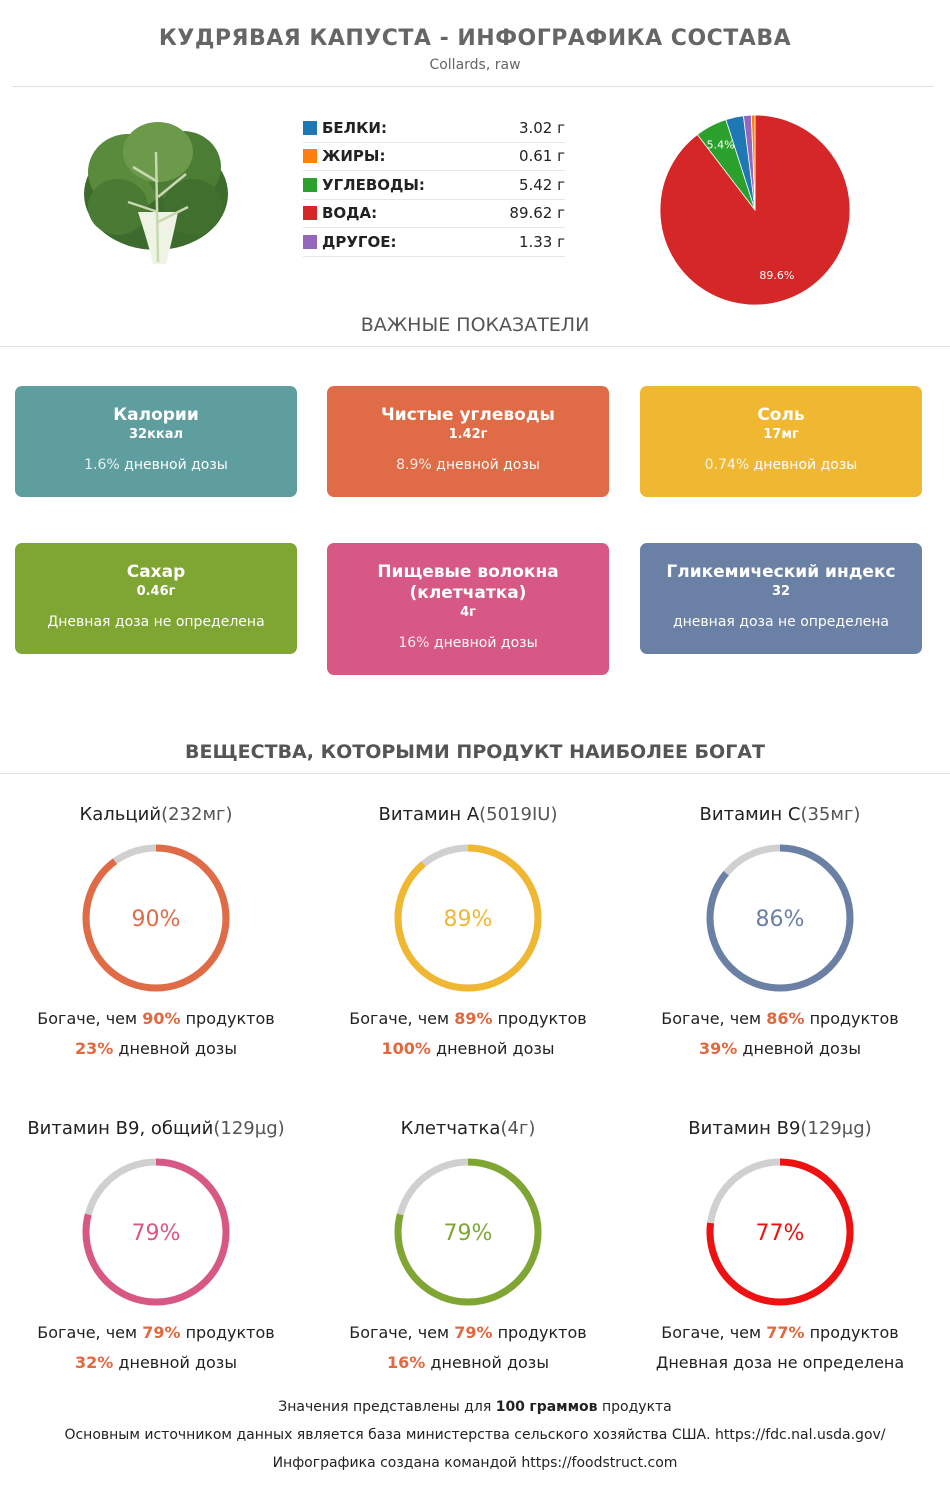 This screenshot has width=950, height=1494. What do you see at coordinates (310, 156) in the screenshot?
I see `fat-swatch` at bounding box center [310, 156].